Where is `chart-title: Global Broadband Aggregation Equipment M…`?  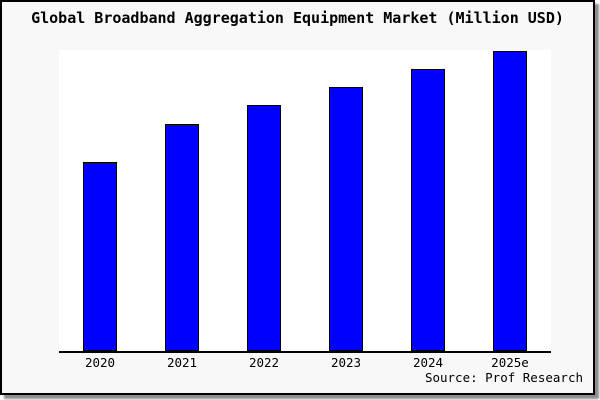 chart-title: Global Broadband Aggregation Equipment M… is located at coordinates (297, 18).